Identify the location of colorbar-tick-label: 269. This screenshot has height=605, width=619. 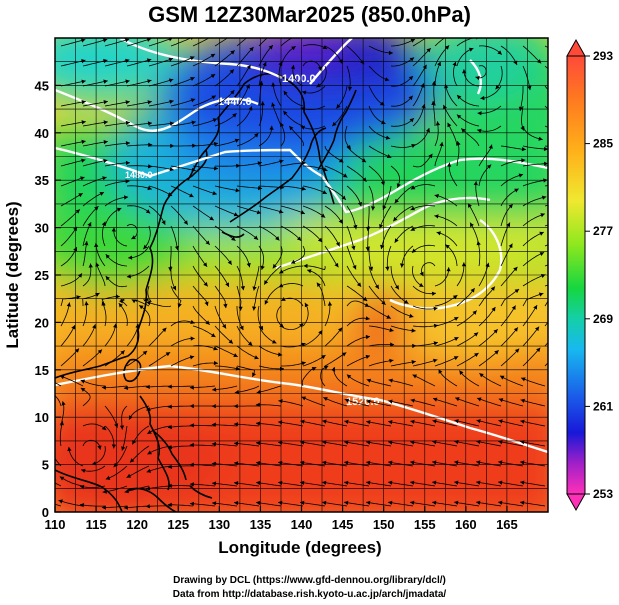
(603, 319).